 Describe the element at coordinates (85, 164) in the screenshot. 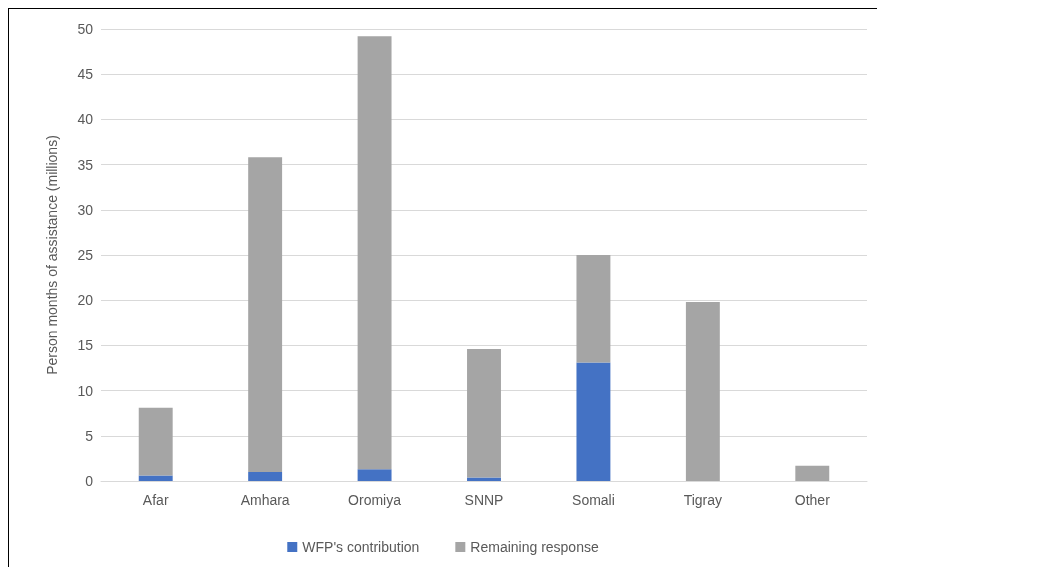

I see `y-tick-label: 35` at that location.